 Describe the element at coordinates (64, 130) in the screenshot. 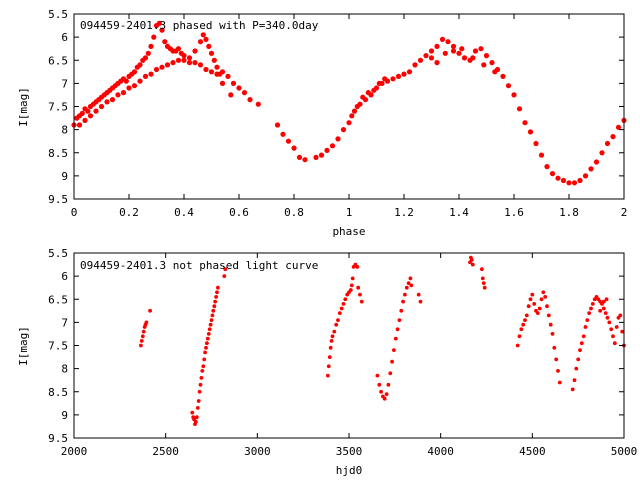

I see `phased-y-tick-label: 8` at that location.